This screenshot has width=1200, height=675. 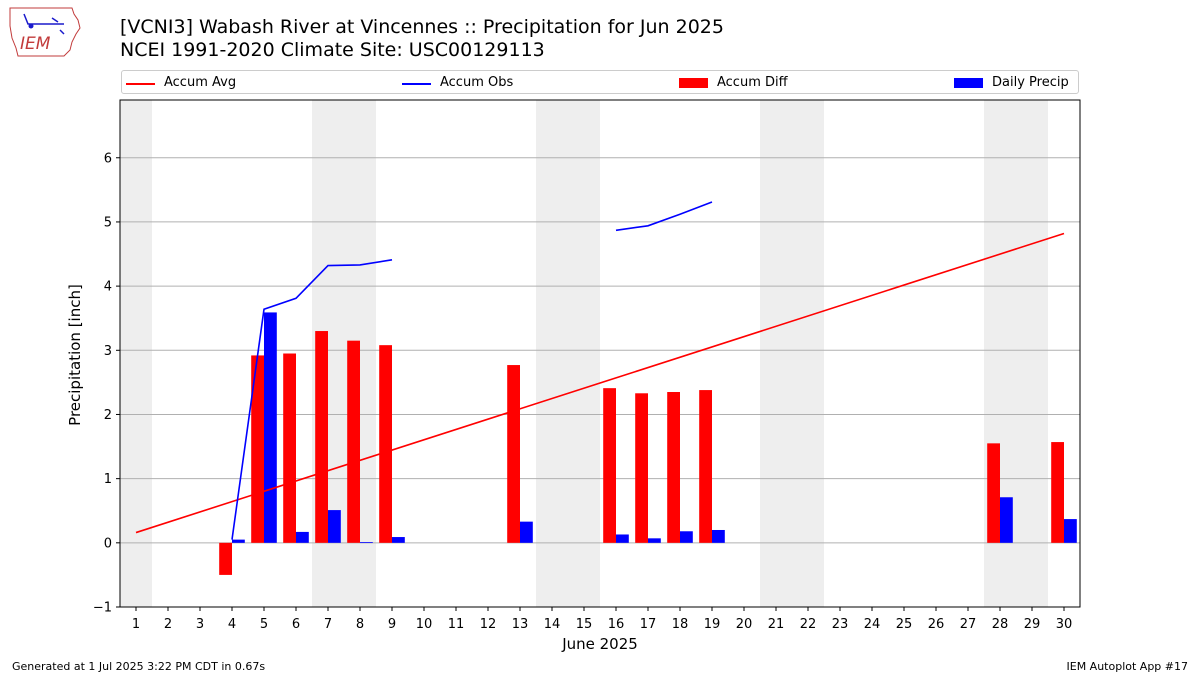 I want to click on x-tick-label: 27, so click(x=968, y=624).